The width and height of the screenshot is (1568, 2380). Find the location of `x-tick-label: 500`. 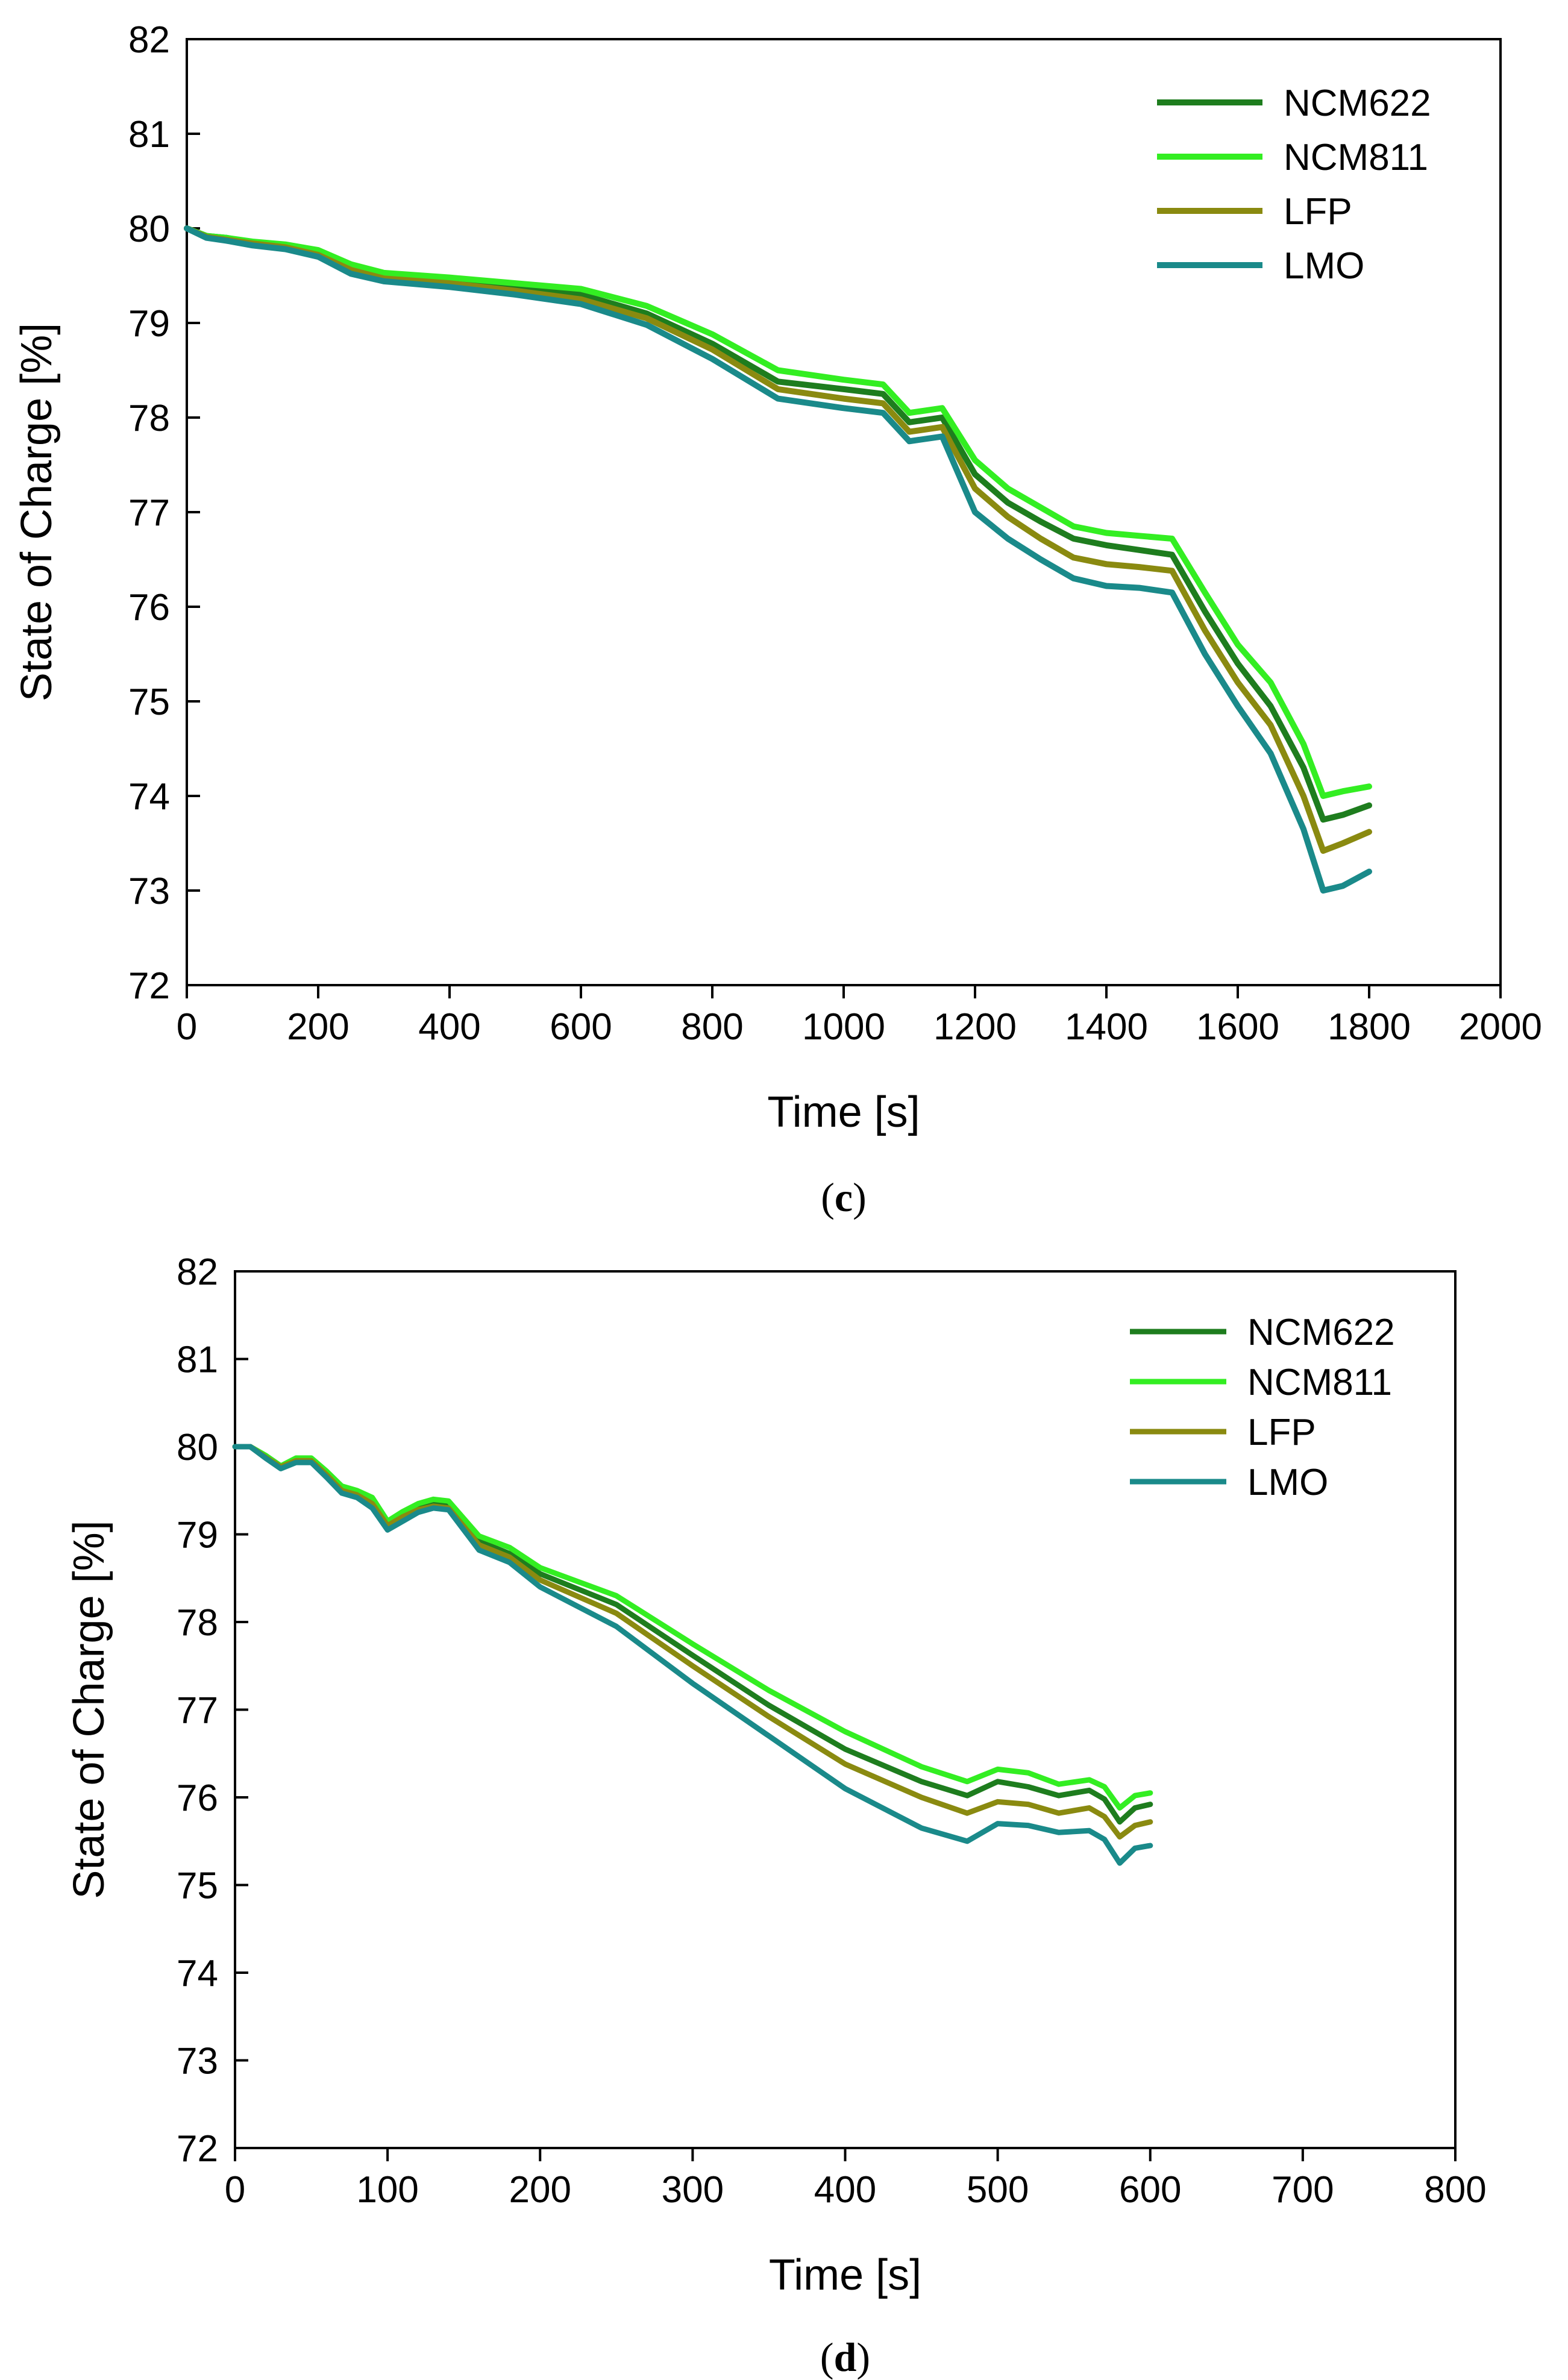

x-tick-label: 500 is located at coordinates (998, 2190).